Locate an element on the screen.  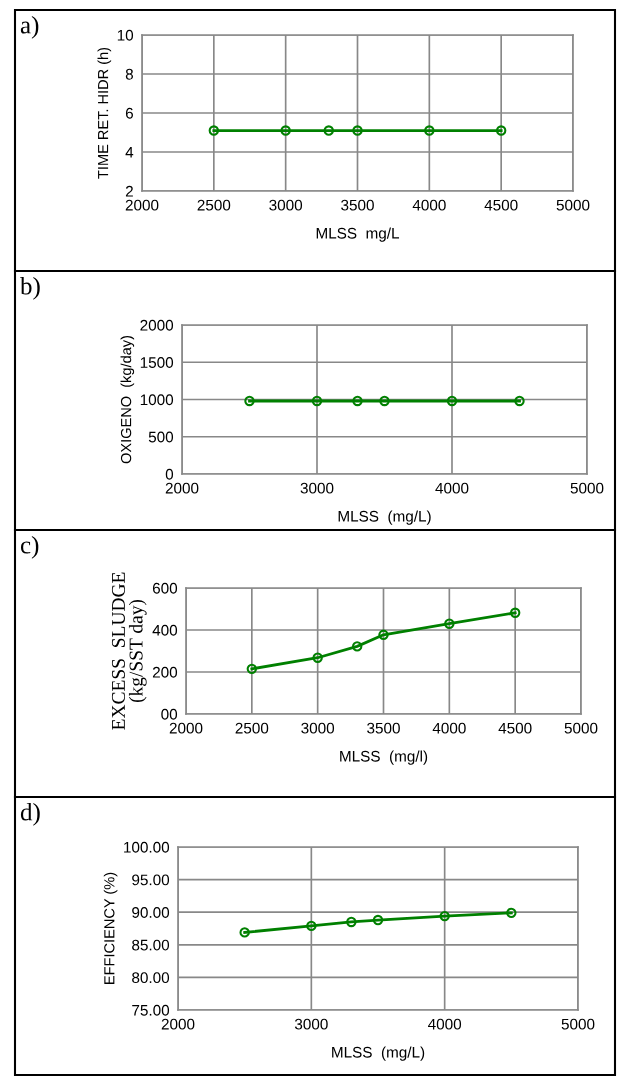
y-tick-label: 500 is located at coordinates (161, 437).